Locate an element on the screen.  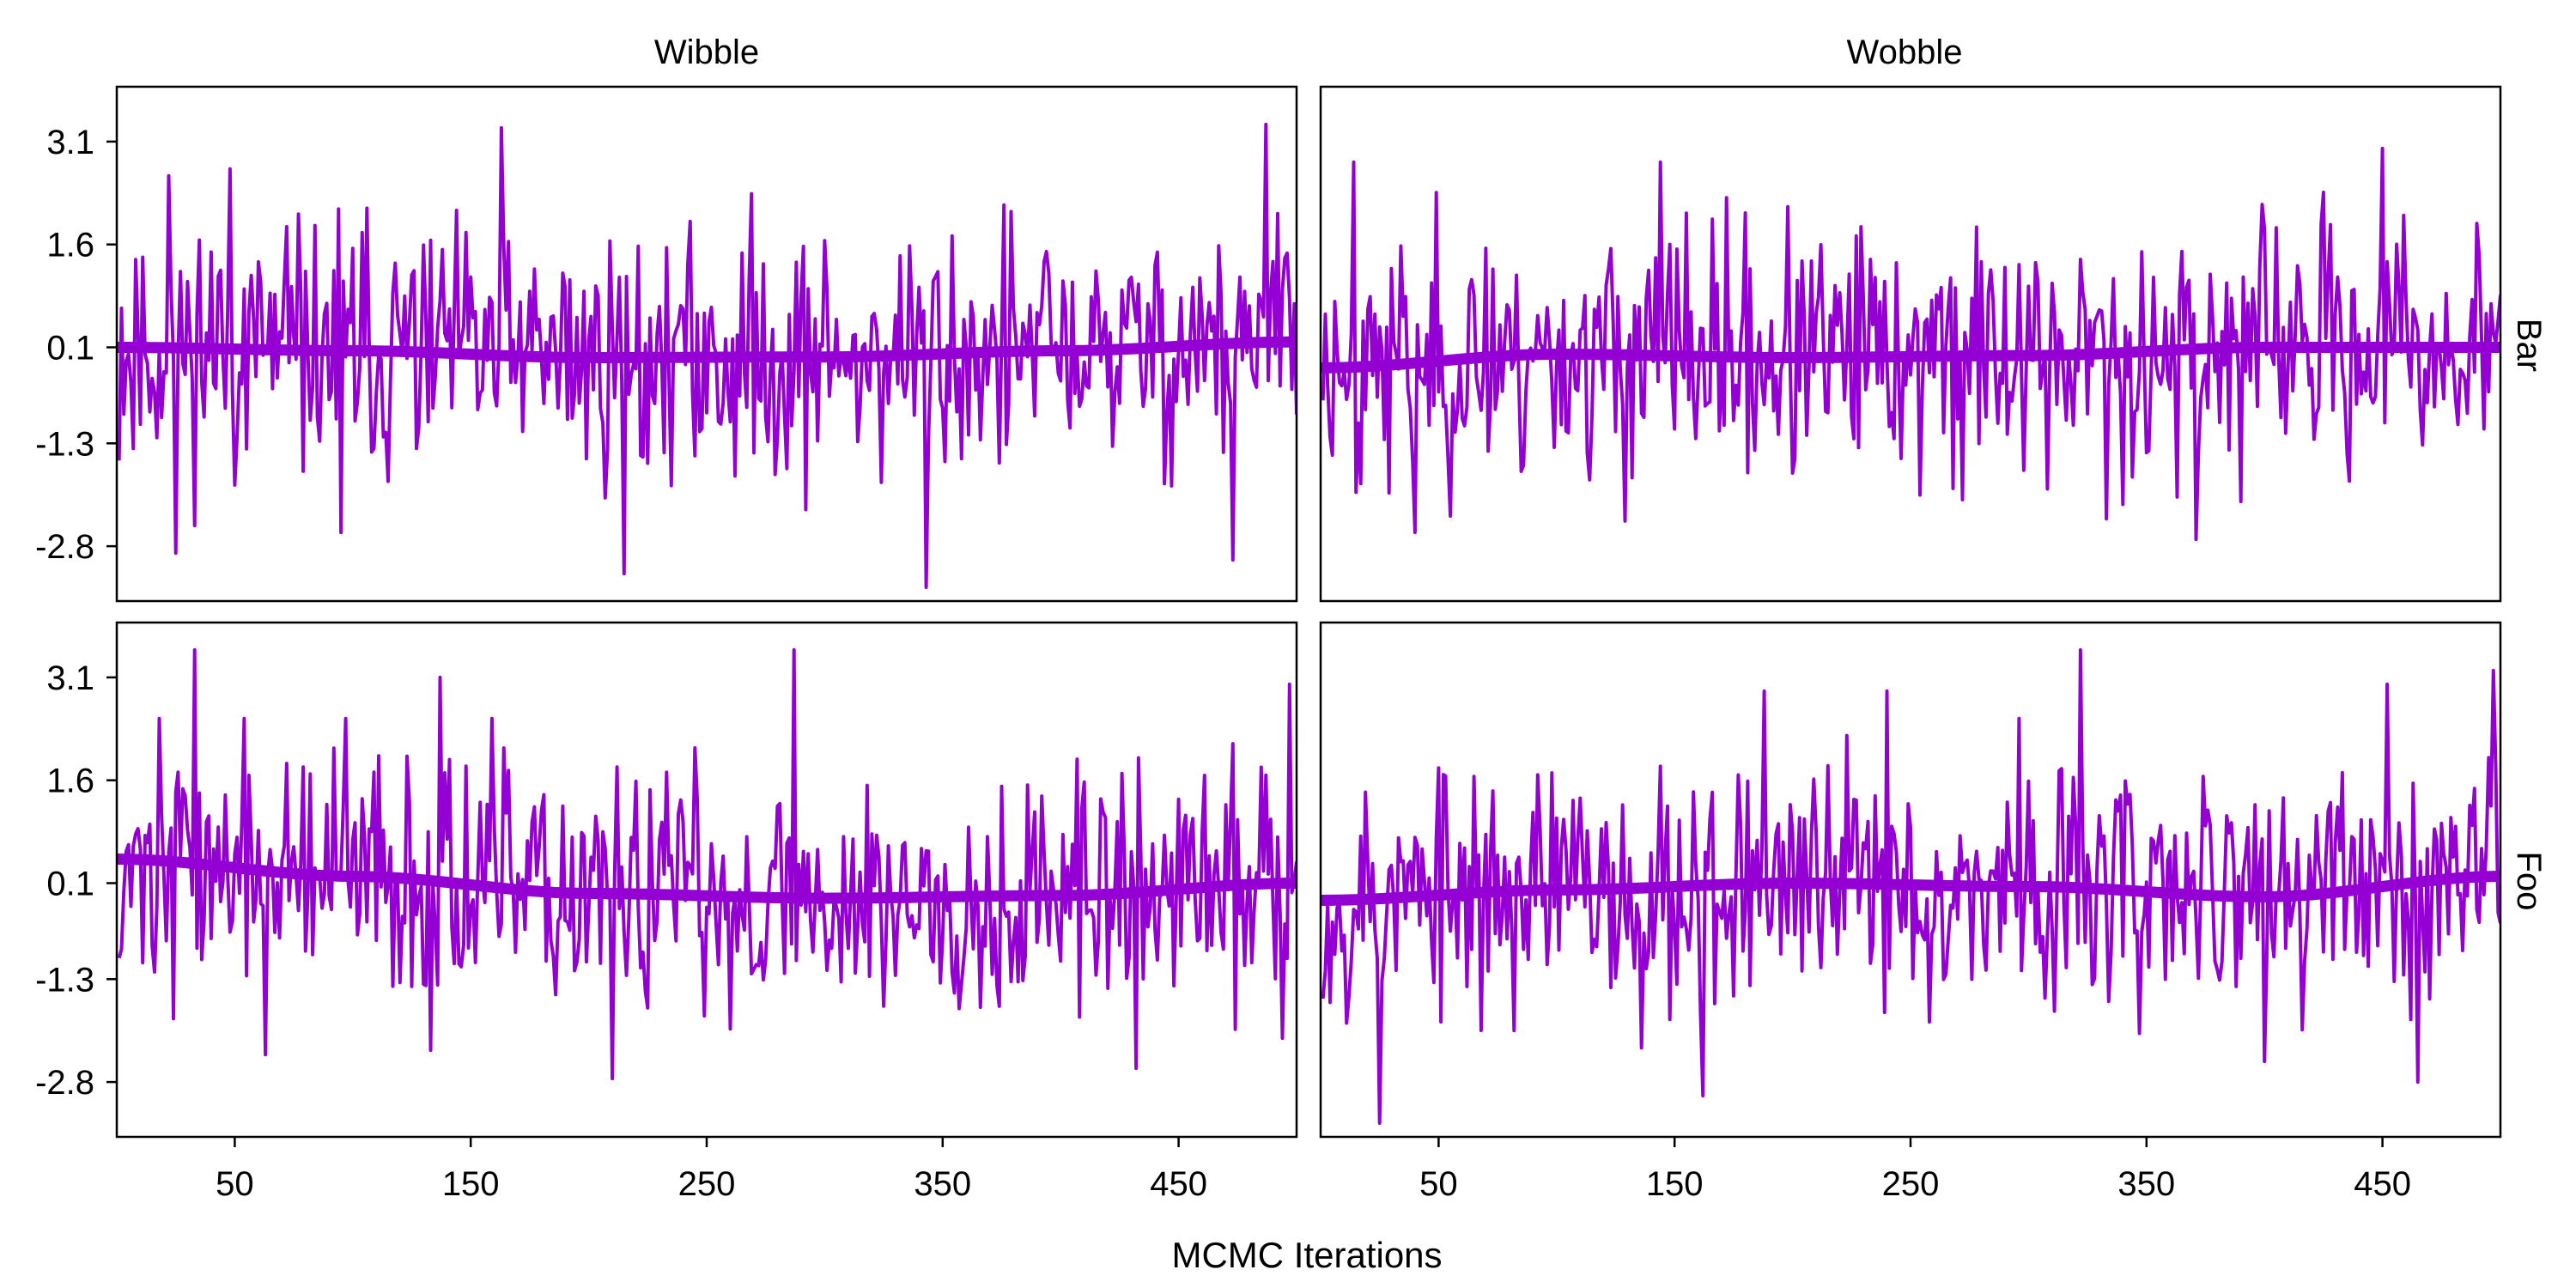
y-tick-label-foo-wibble-0p1: 0.1 is located at coordinates (70, 884).